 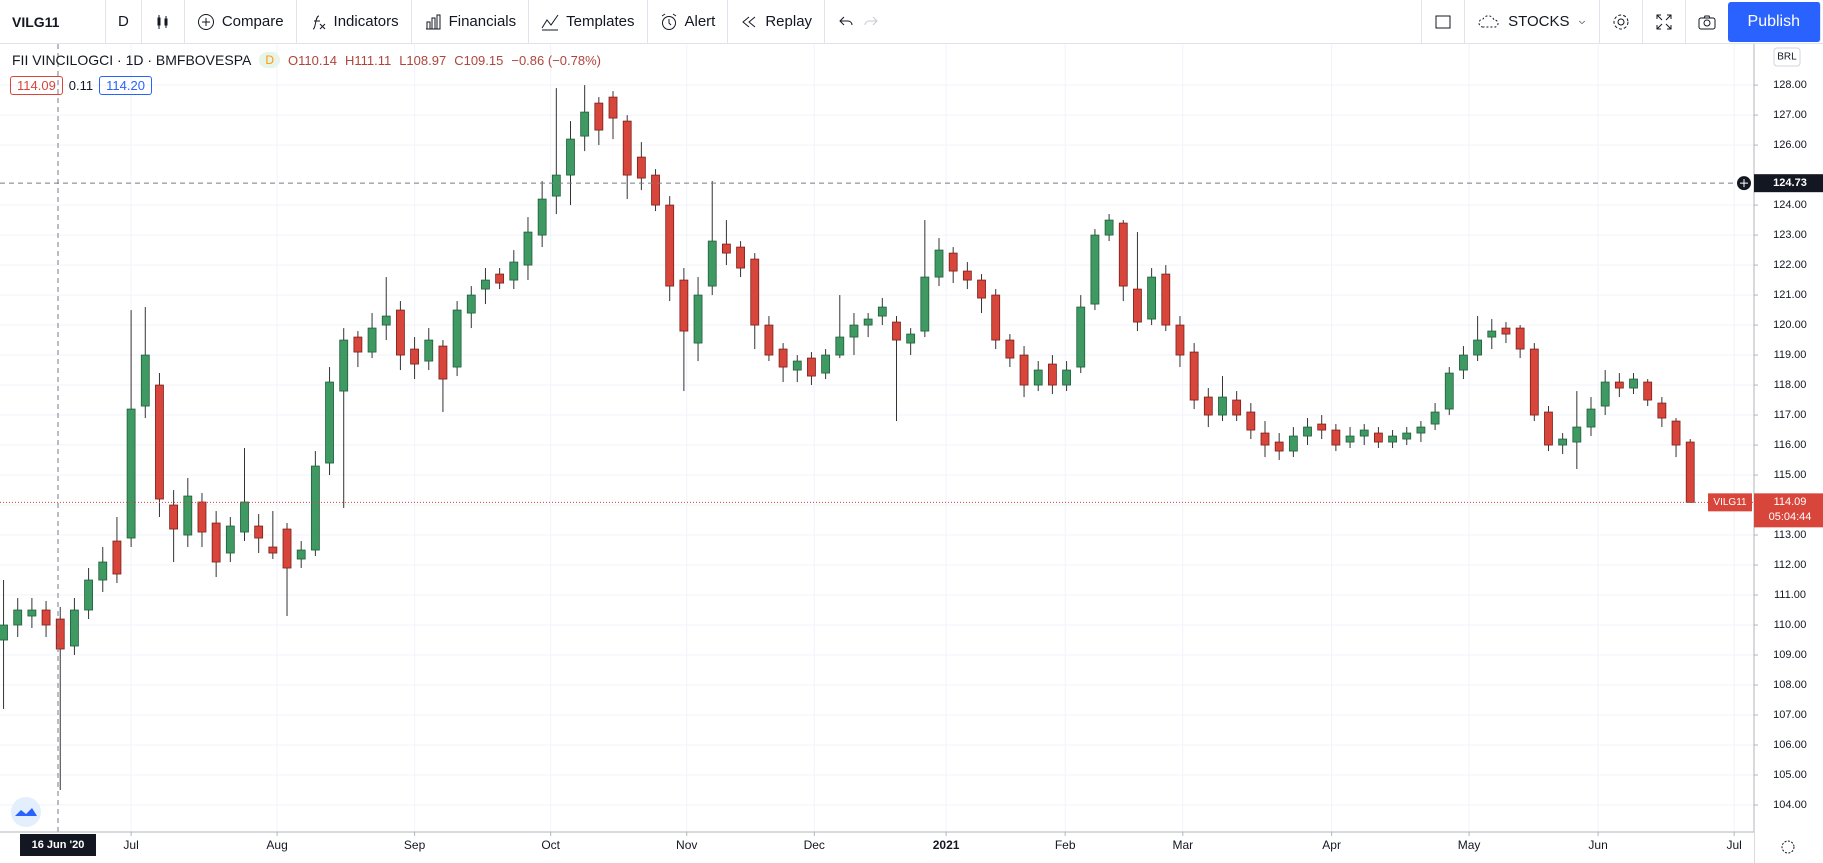 I want to click on currency-badge: BRL, so click(x=1787, y=57).